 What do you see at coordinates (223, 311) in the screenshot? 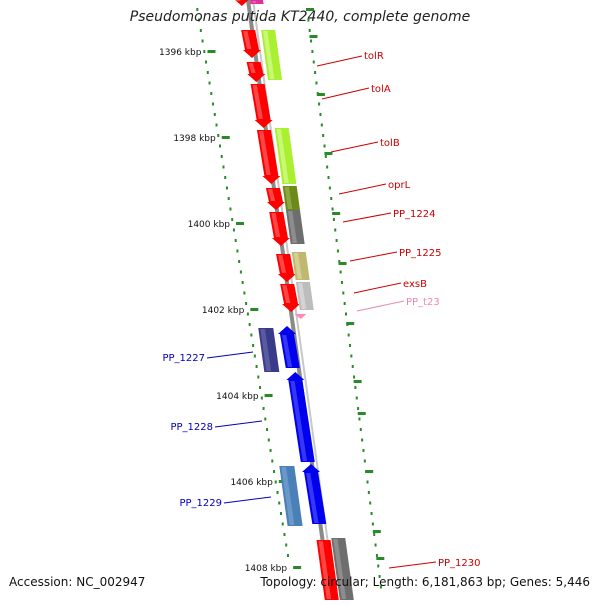
I see `tick-label: 1402 kbp` at bounding box center [223, 311].